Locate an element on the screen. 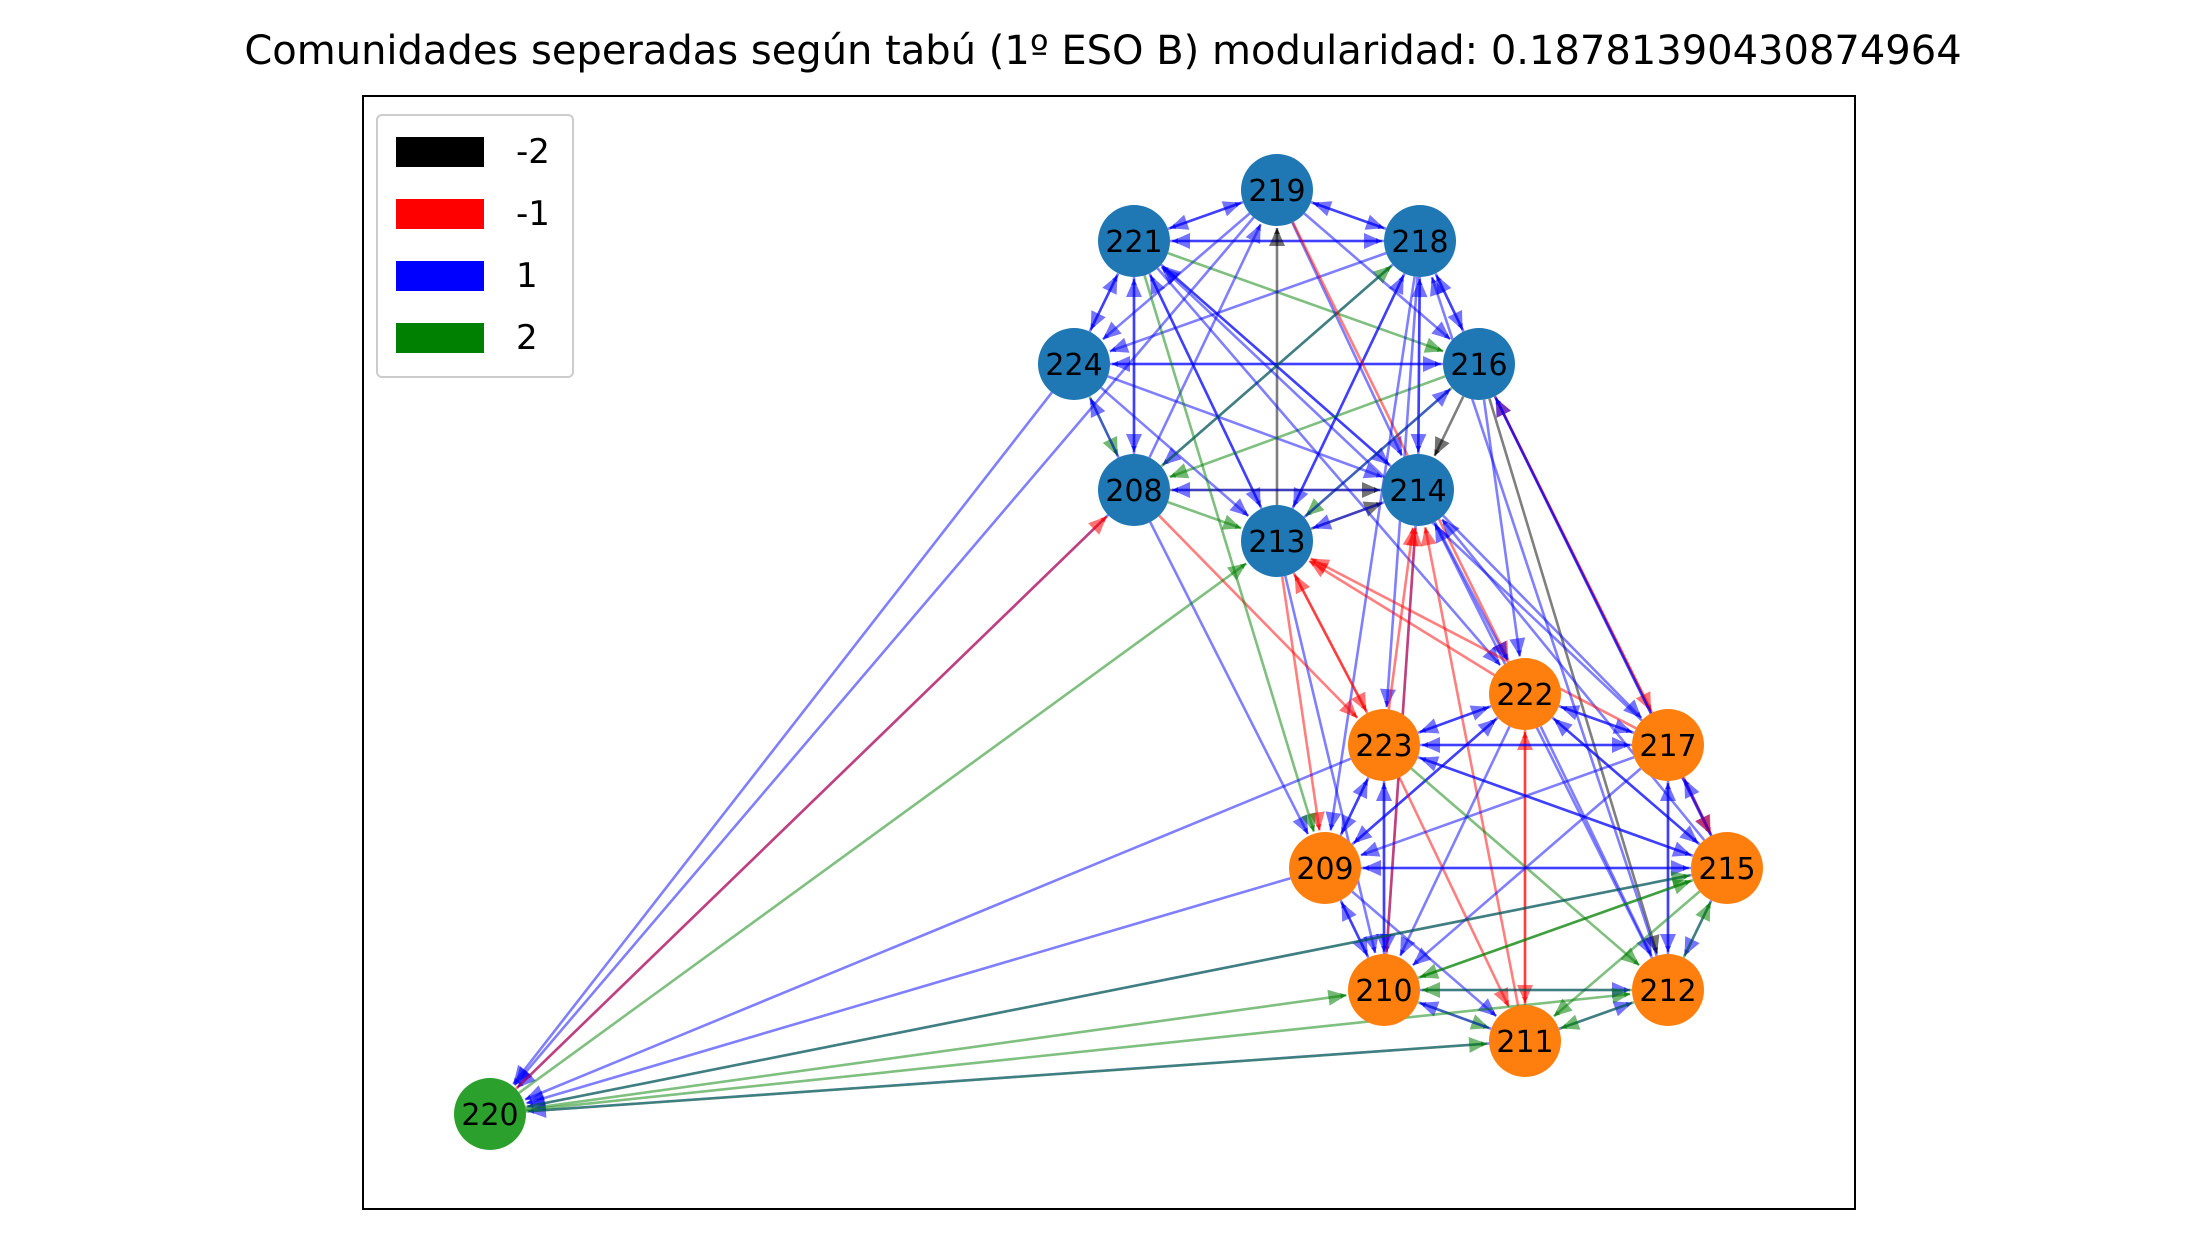 This screenshot has height=1233, width=2206. node-208: 208 is located at coordinates (1134, 490).